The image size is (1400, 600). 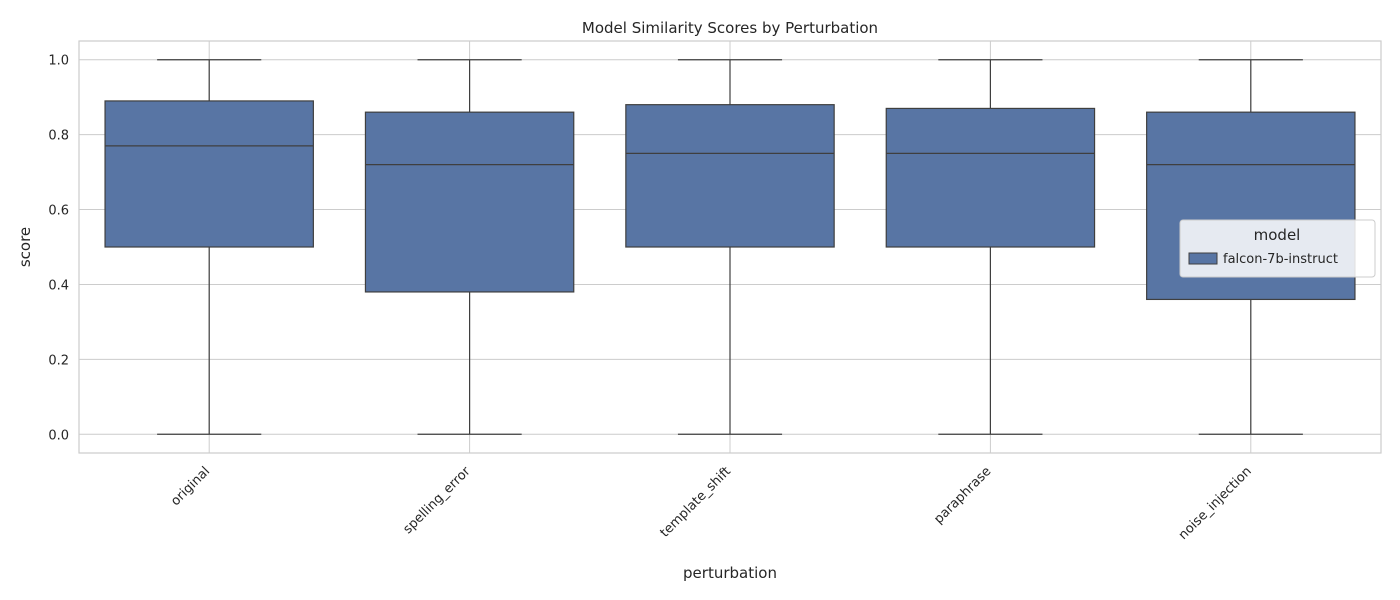 I want to click on chart-title: Model Similarity Scores by Perturbation, so click(x=730, y=28).